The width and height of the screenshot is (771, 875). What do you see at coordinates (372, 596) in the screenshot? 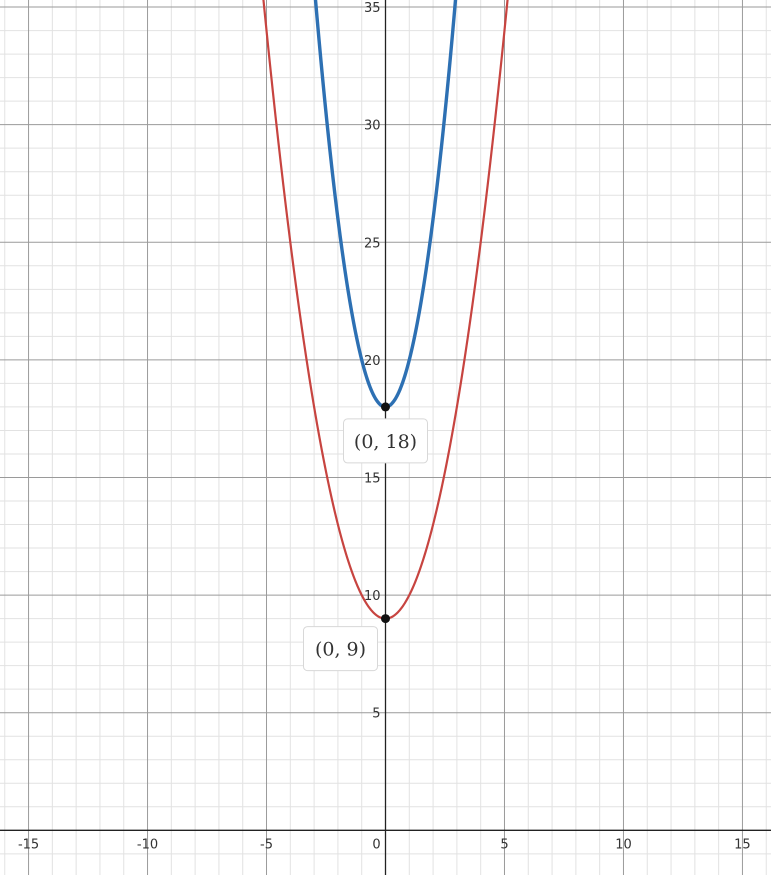
I see `y-tick-label: 10` at bounding box center [372, 596].